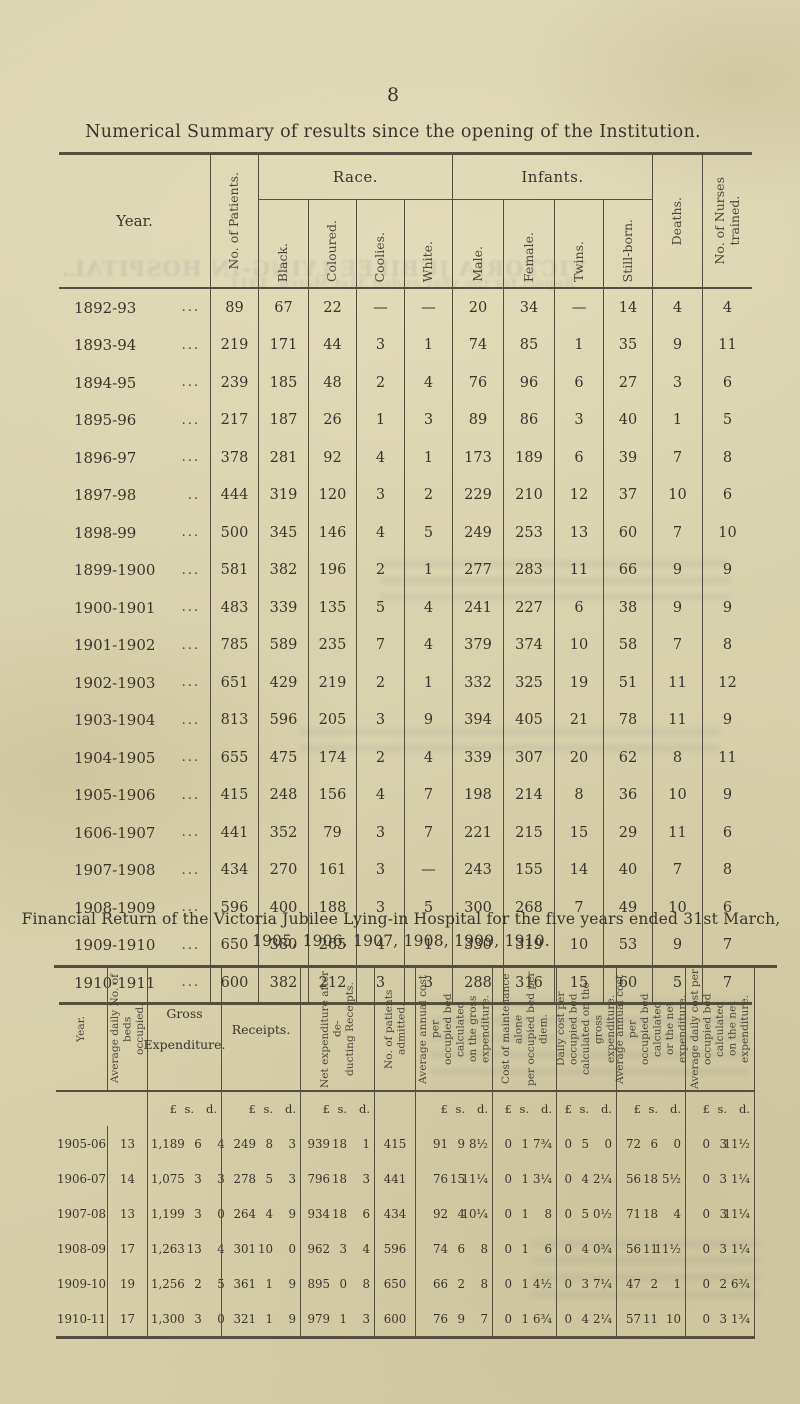  What do you see at coordinates (283, 570) in the screenshot?
I see `cell-black: 382` at bounding box center [283, 570].